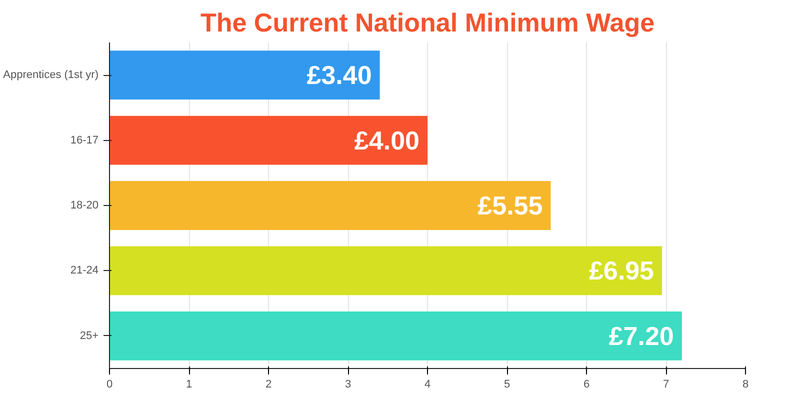 The width and height of the screenshot is (800, 400). What do you see at coordinates (348, 384) in the screenshot?
I see `x-tick-label: 3` at bounding box center [348, 384].